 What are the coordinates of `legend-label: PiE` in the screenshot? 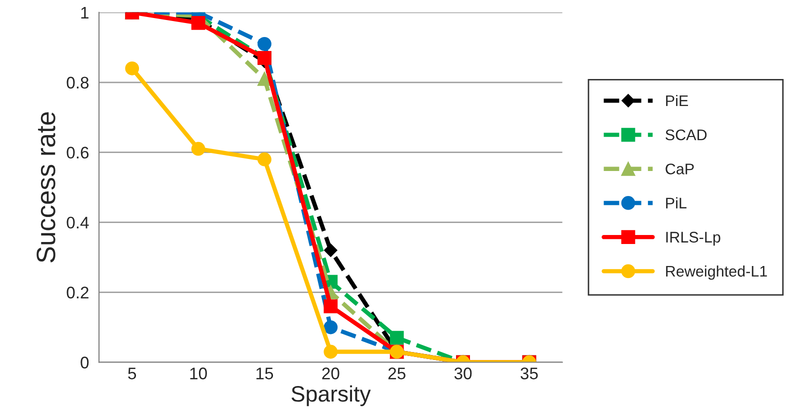 It's located at (677, 100).